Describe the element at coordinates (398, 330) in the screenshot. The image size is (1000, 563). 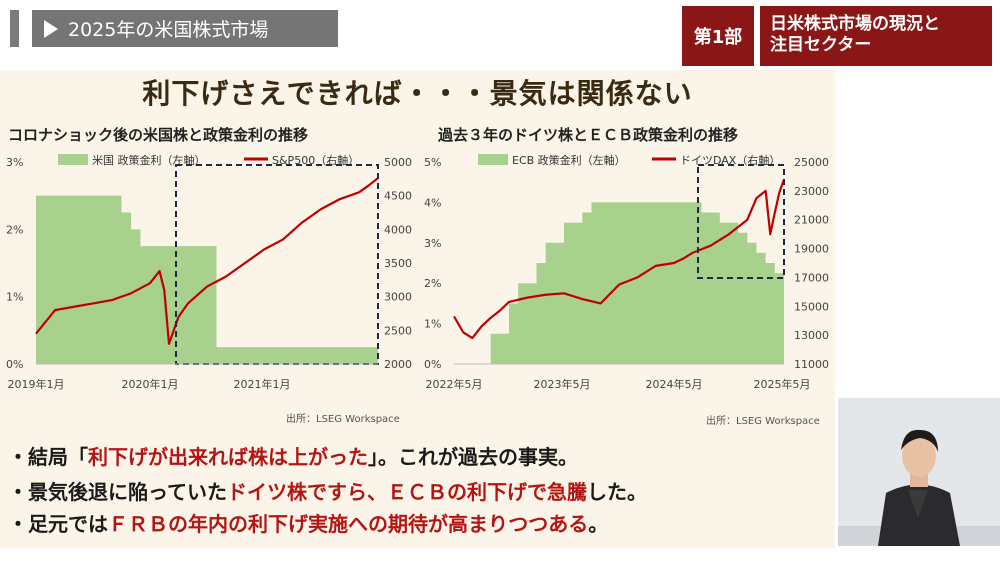
I see `right-axis-tick: 2500` at that location.